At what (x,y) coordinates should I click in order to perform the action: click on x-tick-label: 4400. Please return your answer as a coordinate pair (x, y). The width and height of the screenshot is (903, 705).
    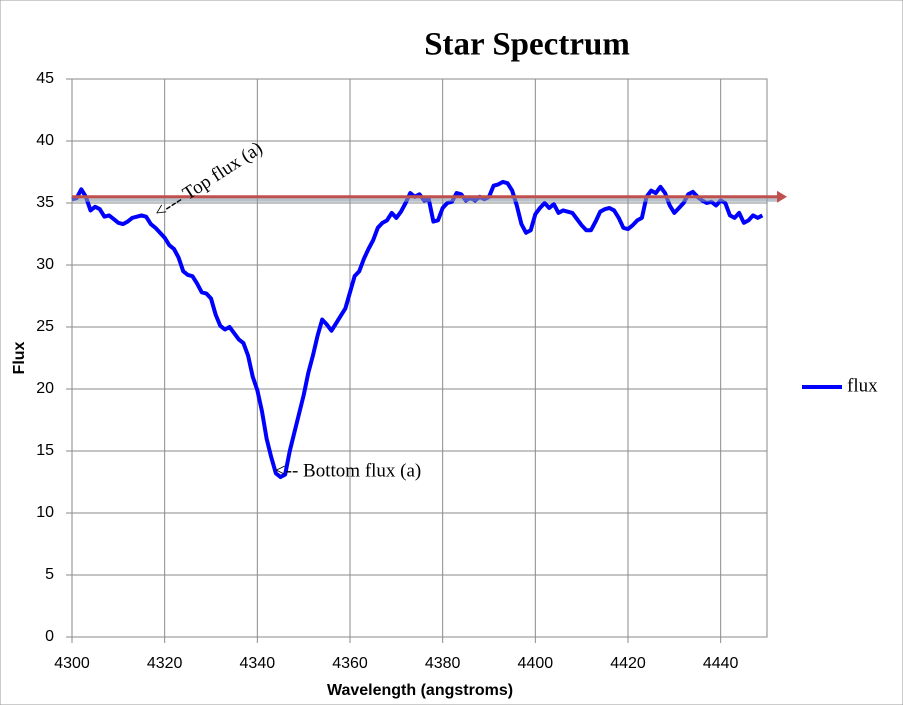
    Looking at the image, I should click on (536, 663).